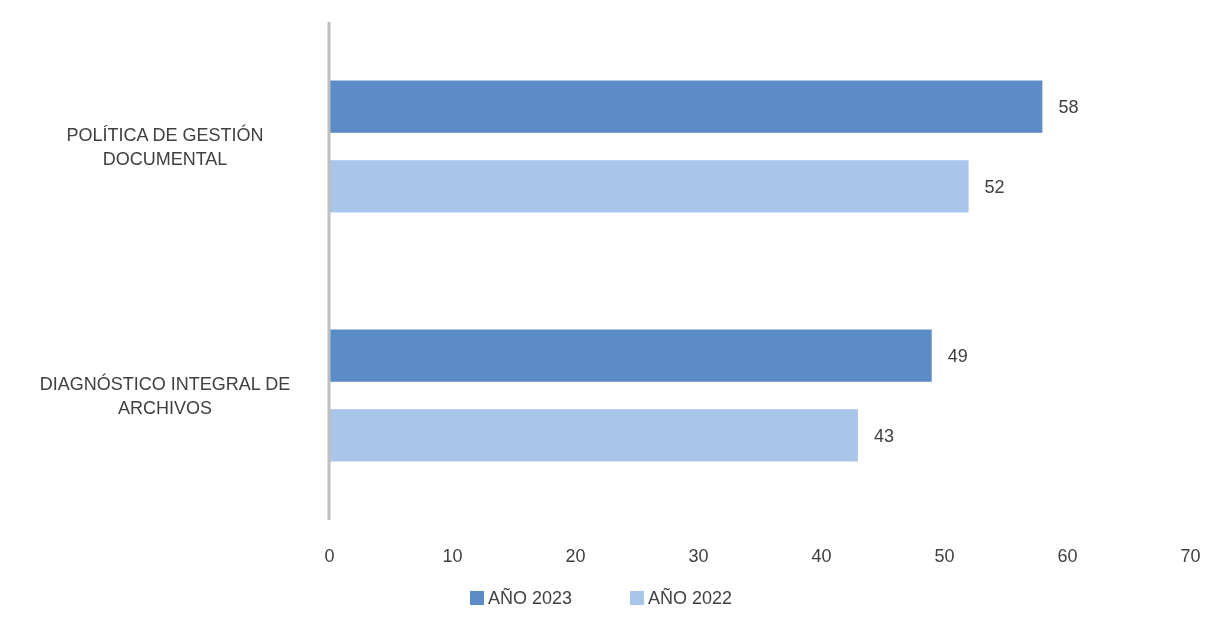  What do you see at coordinates (1067, 555) in the screenshot?
I see `x-tick-label: 60` at bounding box center [1067, 555].